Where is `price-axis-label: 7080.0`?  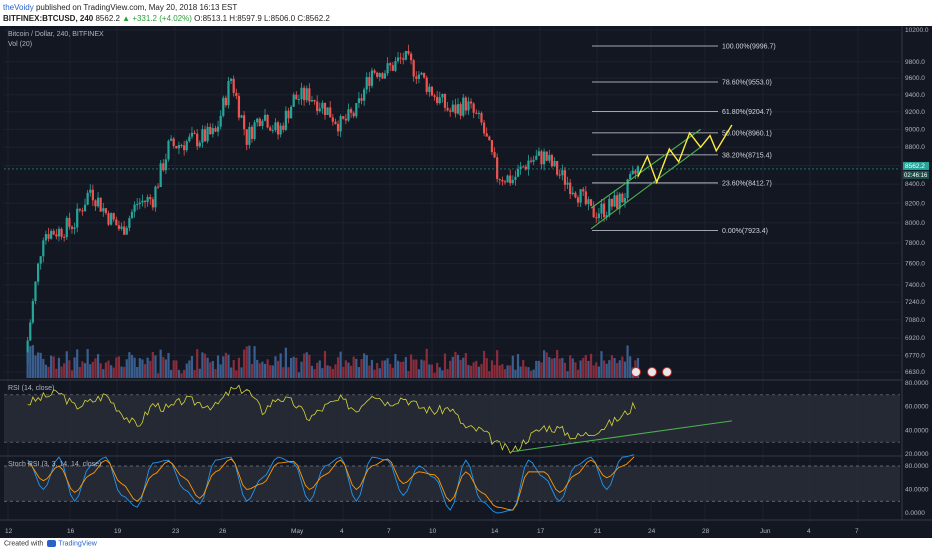
price-axis-label: 7080.0 is located at coordinates (915, 320).